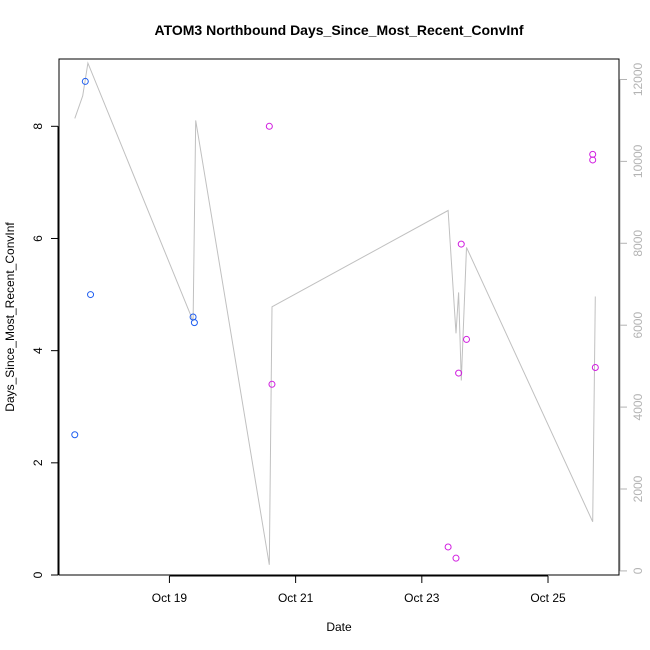 This screenshot has height=650, width=650. I want to click on right-y-tick-label: 12000, so click(638, 79).